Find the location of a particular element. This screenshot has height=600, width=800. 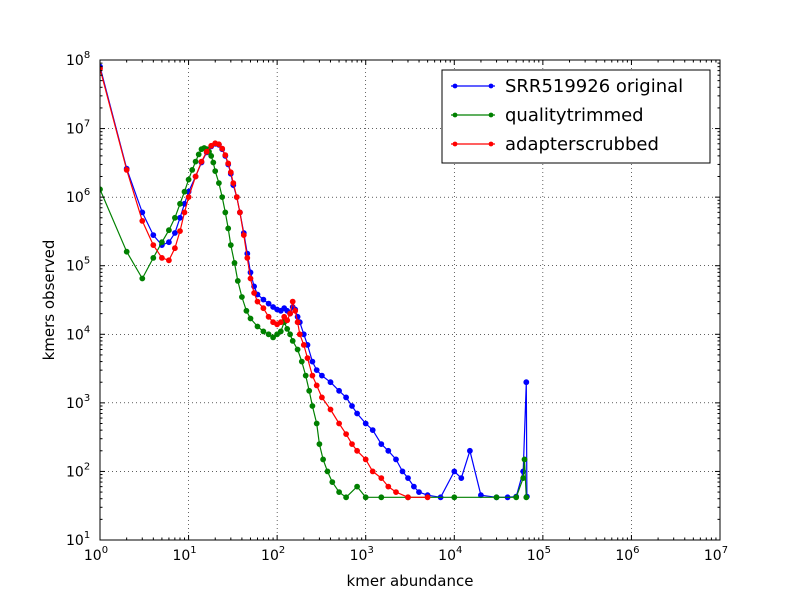

y-tick-label: 10² is located at coordinates (78, 470).